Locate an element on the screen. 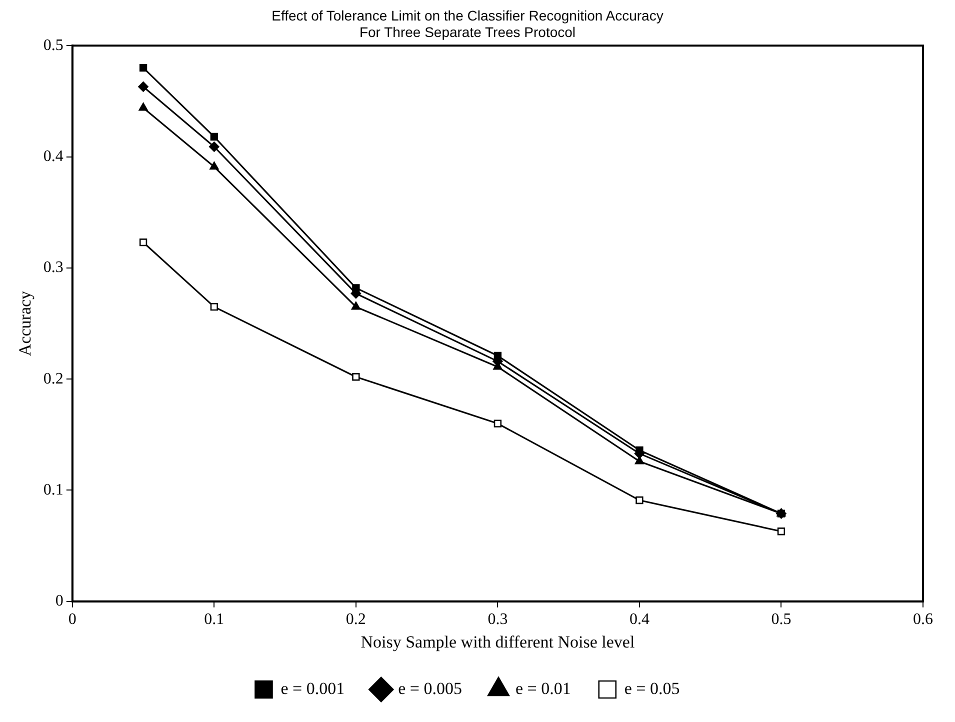 The width and height of the screenshot is (955, 722). y-tick-label: 0.4 is located at coordinates (53, 156).